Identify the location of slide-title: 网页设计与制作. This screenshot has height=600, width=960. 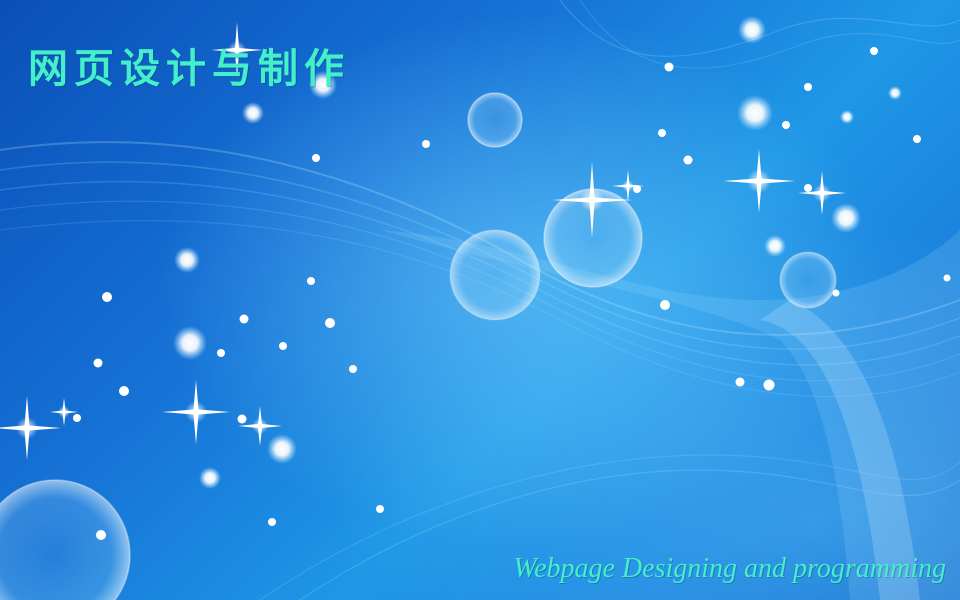
(189, 69).